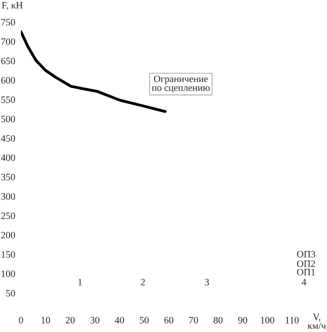 The height and width of the screenshot is (332, 327). I want to click on y-tick-label: 100, so click(8, 274).